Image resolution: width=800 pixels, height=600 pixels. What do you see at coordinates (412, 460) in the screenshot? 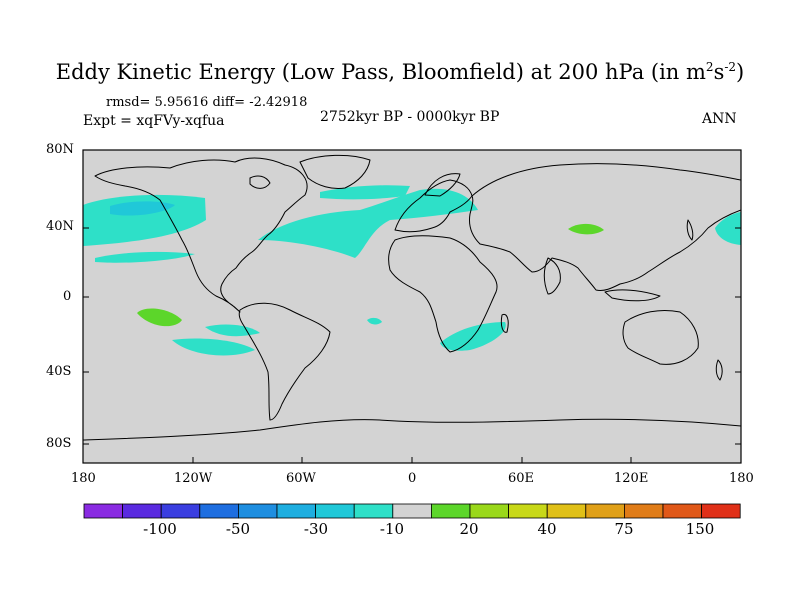
I see `x-axis` at bounding box center [412, 460].